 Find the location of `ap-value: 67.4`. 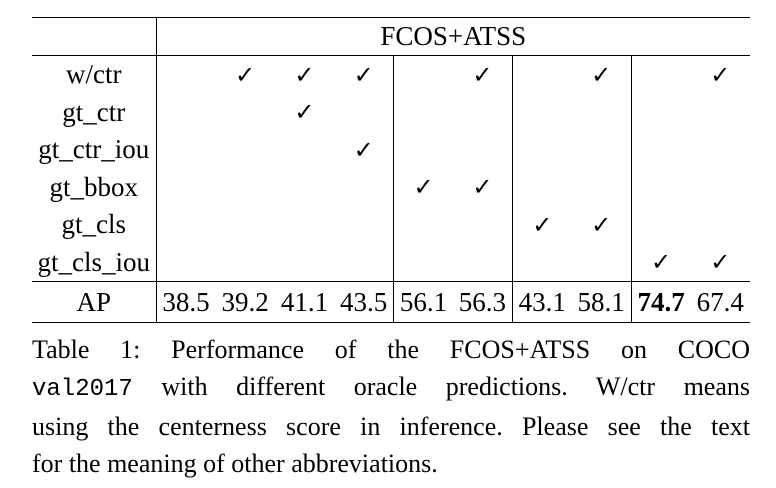

ap-value: 67.4 is located at coordinates (720, 302).